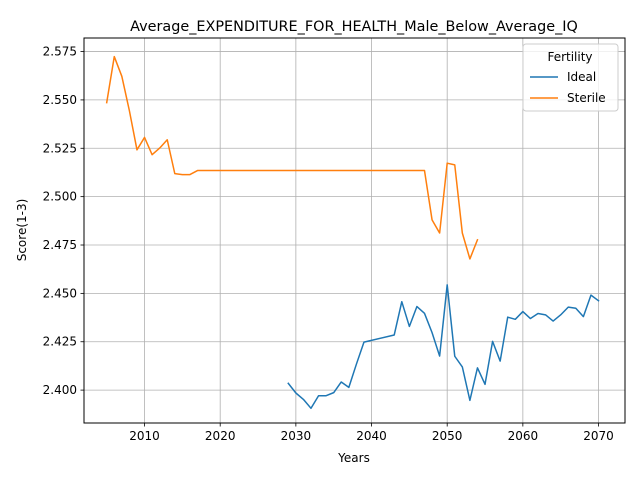 The height and width of the screenshot is (480, 640). Describe the element at coordinates (220, 436) in the screenshot. I see `x-tick-label: 2020` at that location.